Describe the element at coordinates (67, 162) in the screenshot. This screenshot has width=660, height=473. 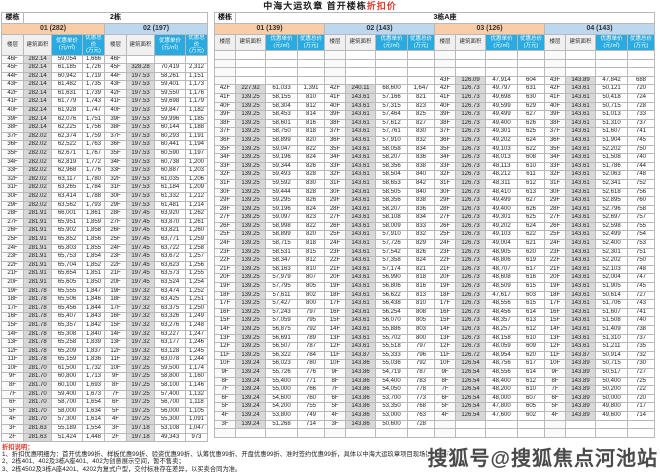
I see `cell-unit: 62,819` at that location.